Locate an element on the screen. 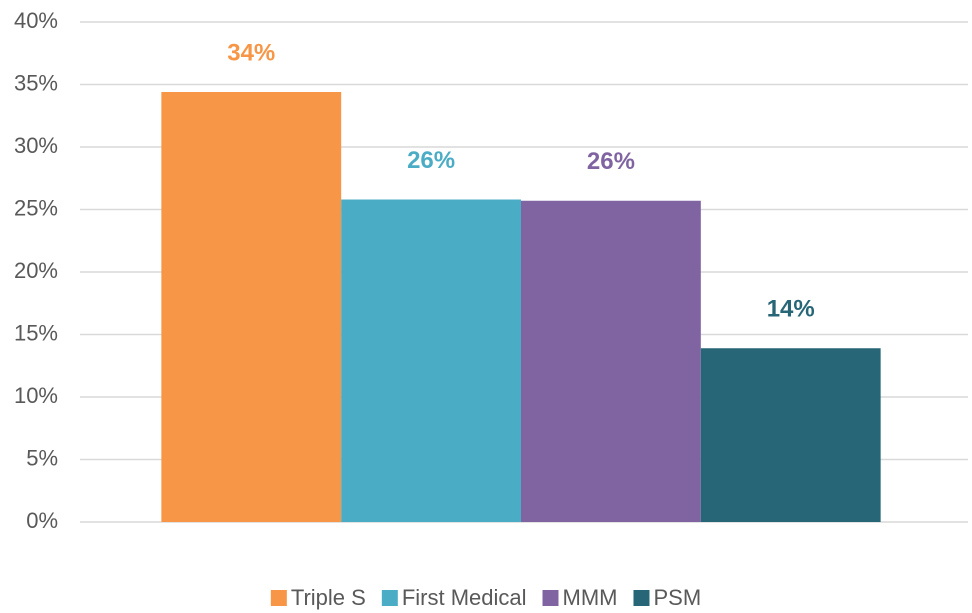  legend-label: MMM is located at coordinates (590, 597).